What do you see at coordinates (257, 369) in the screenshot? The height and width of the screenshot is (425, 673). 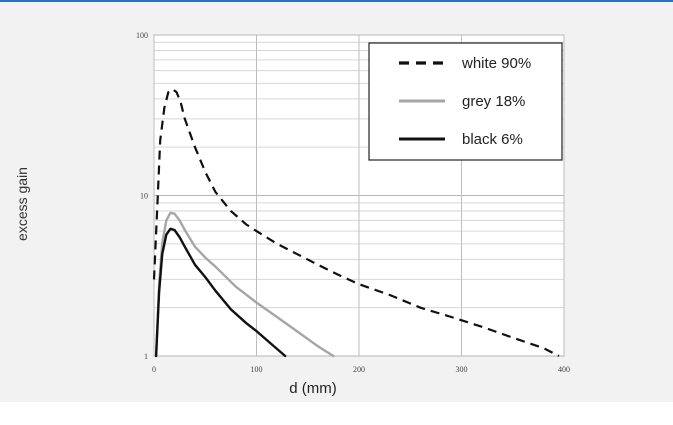 I see `x-tick-label: 100` at bounding box center [257, 369].